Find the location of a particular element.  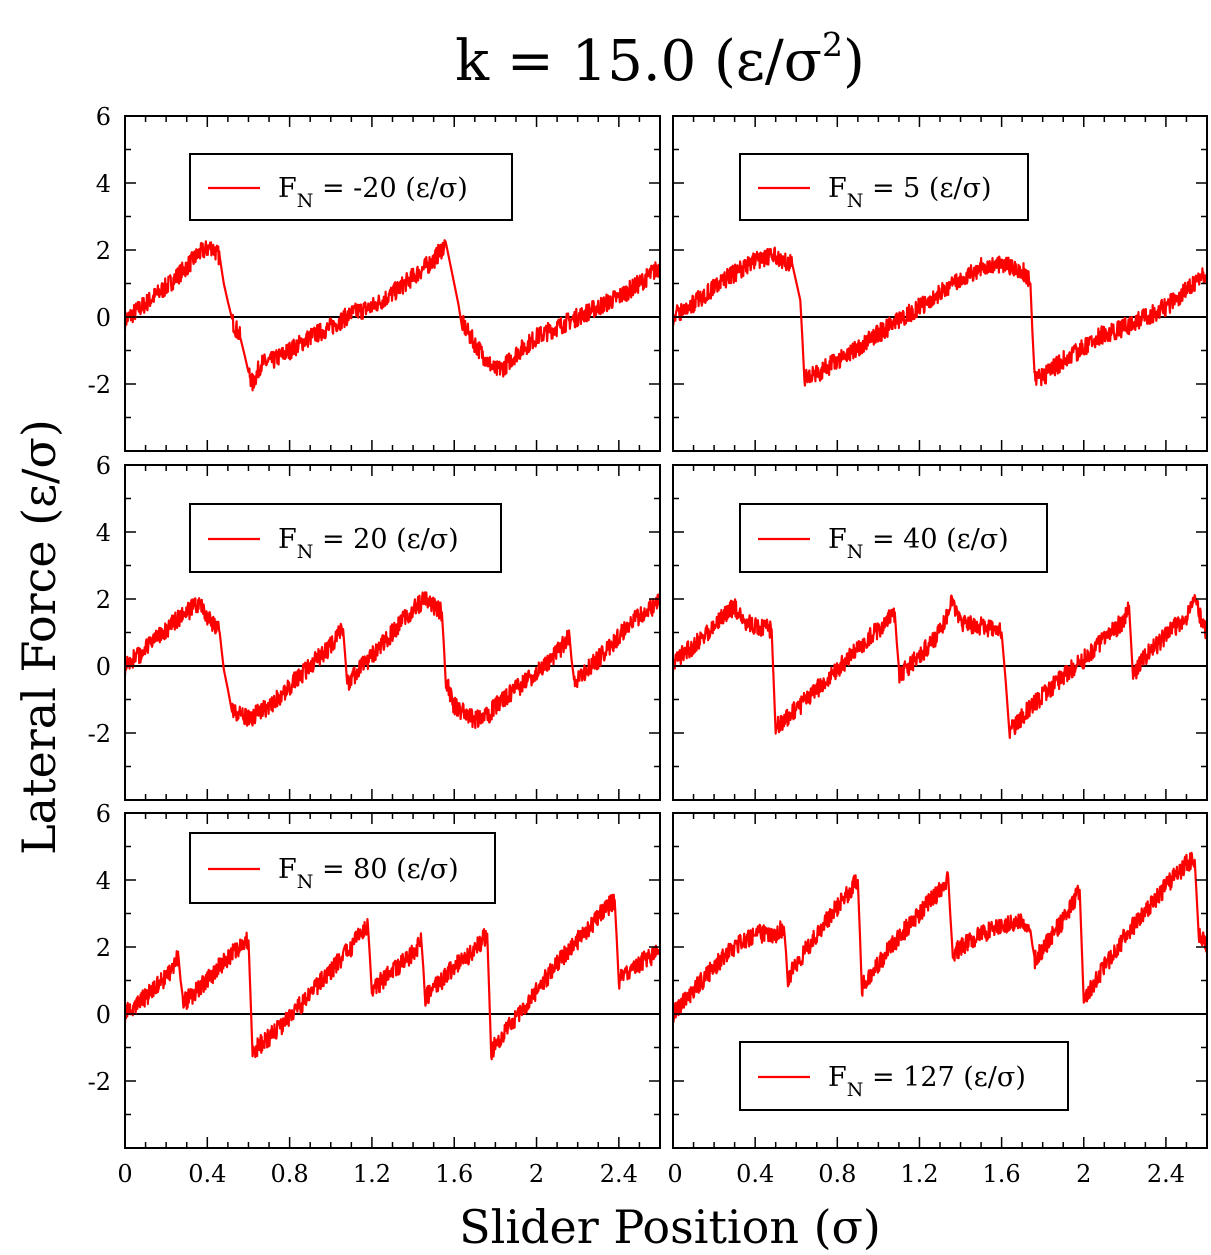

legend: FN = 5 (ε/σ) is located at coordinates (884, 187).